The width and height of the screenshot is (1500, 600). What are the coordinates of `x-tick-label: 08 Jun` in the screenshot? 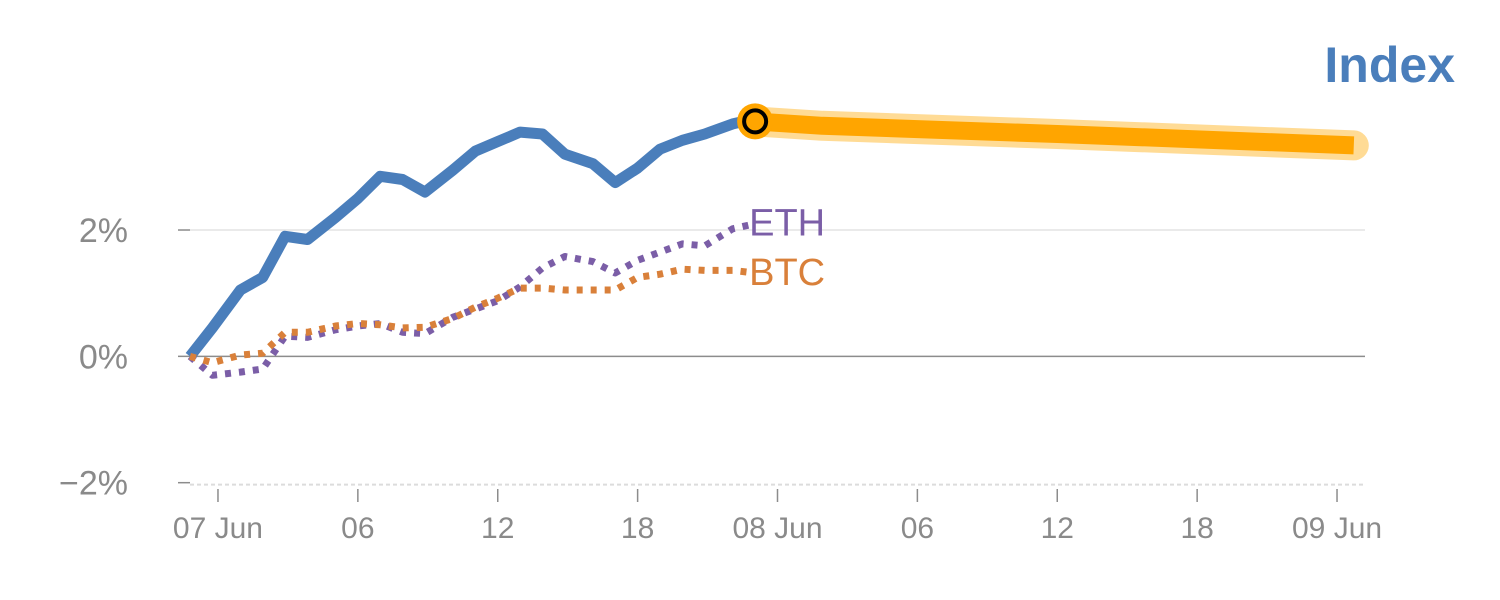 It's located at (777, 528).